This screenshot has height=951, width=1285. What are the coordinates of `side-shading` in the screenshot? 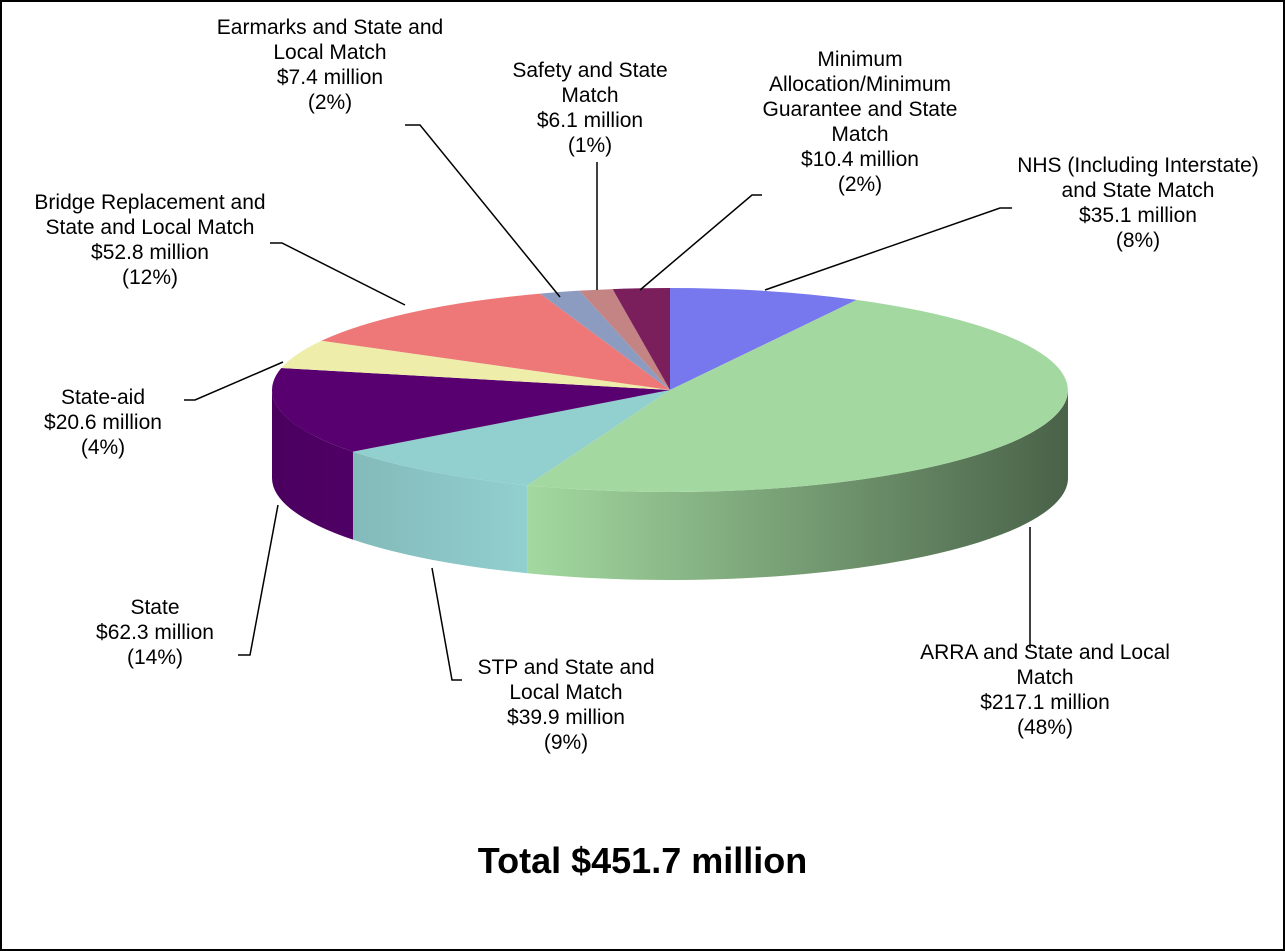 It's located at (670, 485).